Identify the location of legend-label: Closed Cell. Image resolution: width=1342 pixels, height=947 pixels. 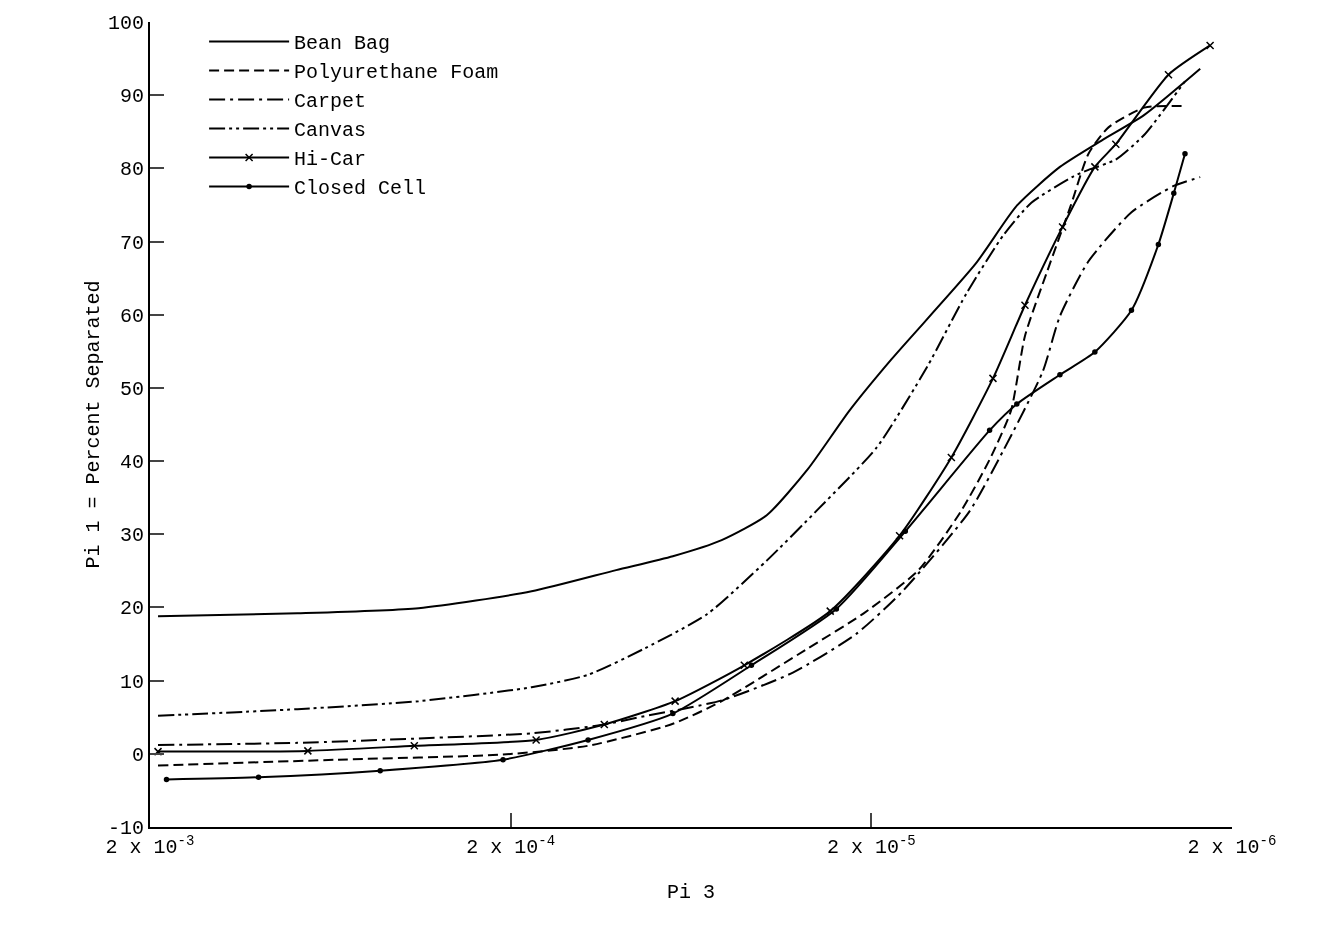
(360, 189).